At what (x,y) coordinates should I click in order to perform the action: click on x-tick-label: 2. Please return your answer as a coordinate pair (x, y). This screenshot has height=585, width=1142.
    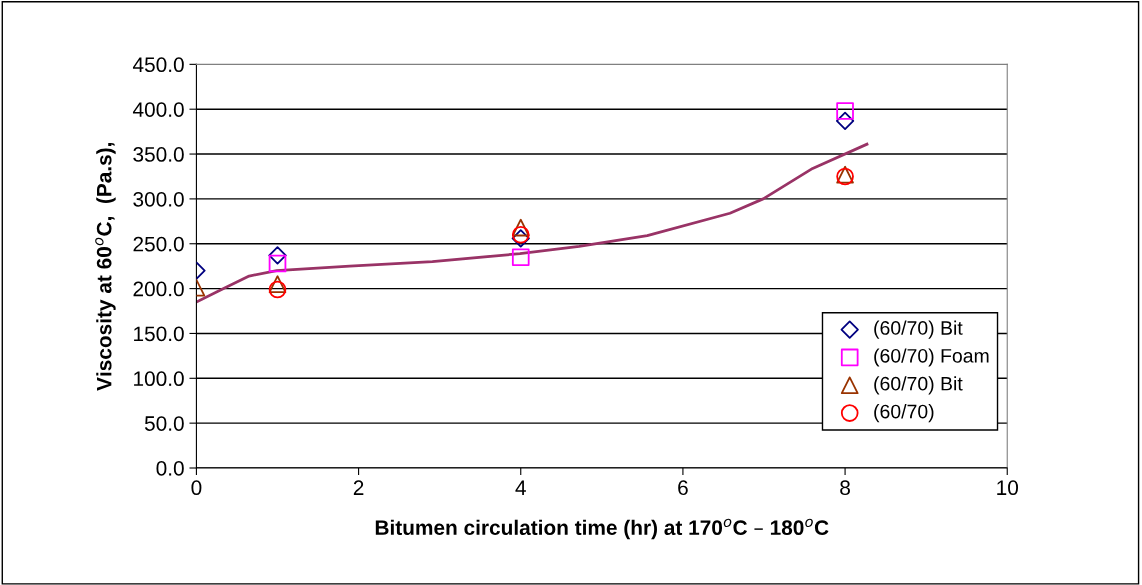
    Looking at the image, I should click on (358, 487).